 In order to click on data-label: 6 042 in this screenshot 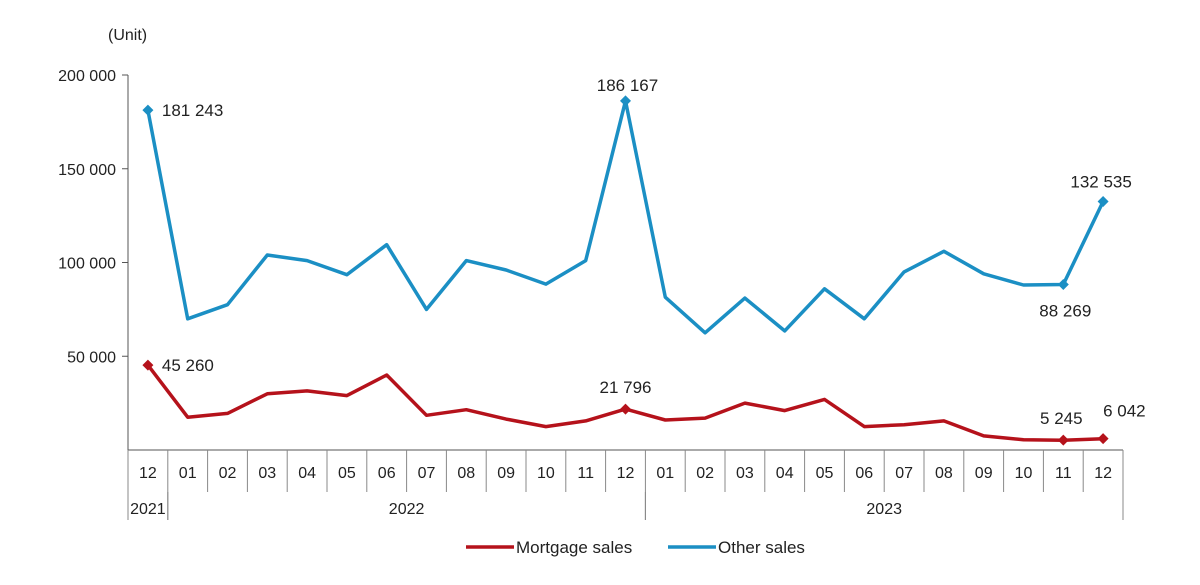, I will do `click(1124, 411)`.